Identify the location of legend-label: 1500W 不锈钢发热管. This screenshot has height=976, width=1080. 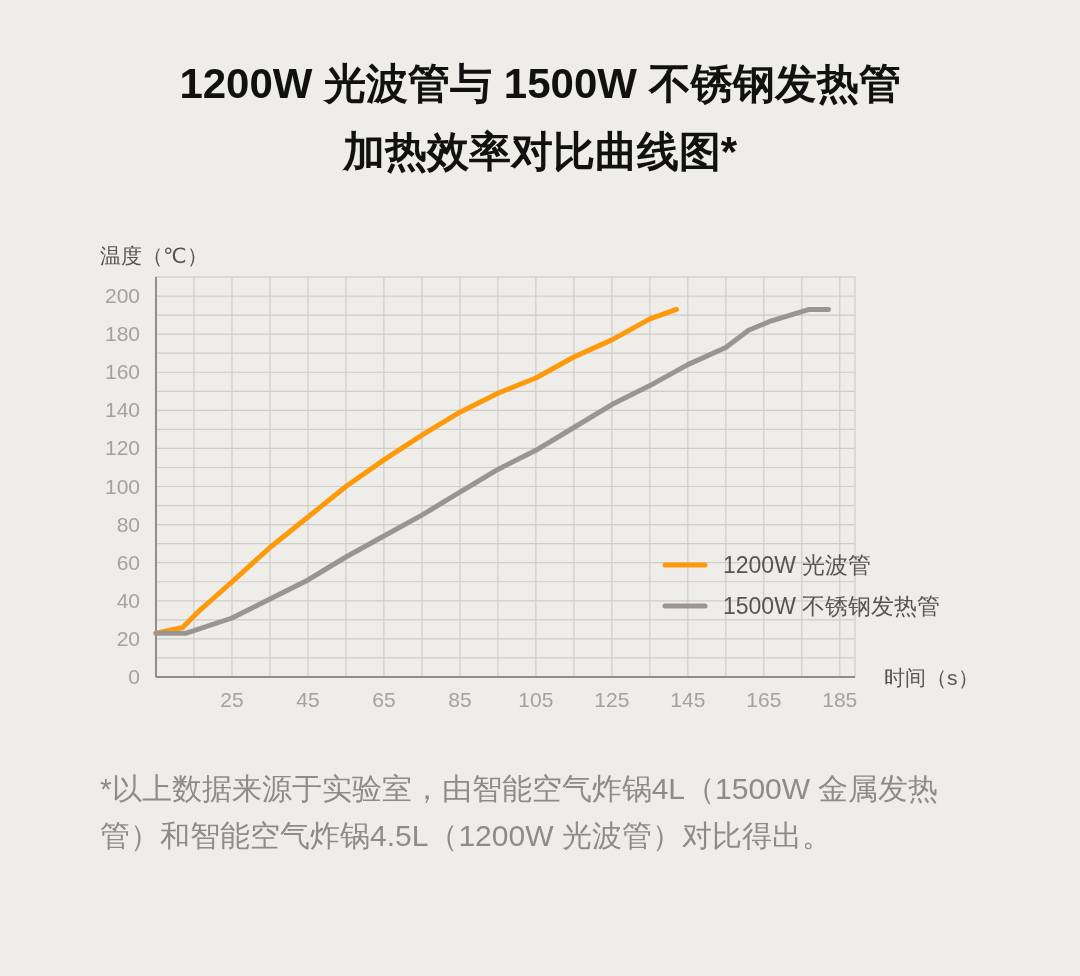
(832, 606).